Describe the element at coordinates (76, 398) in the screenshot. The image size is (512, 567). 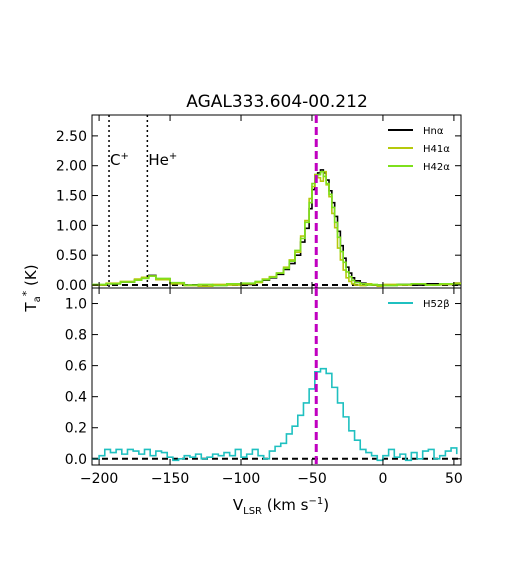
I see `y-tick-label: 0.4` at that location.